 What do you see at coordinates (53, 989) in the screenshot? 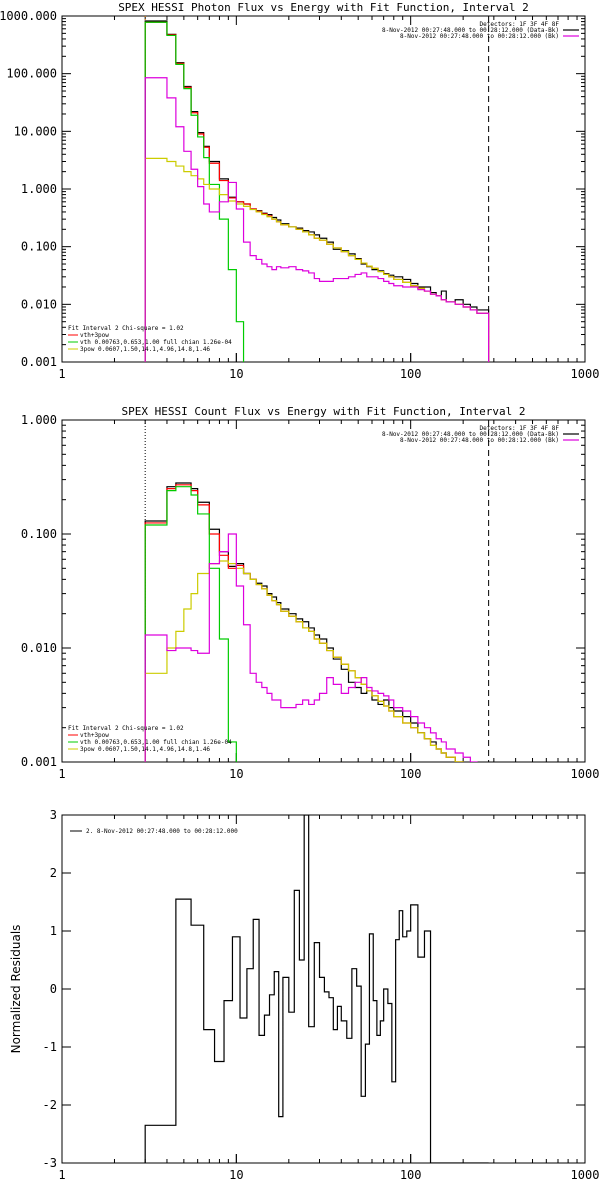
I see `y-tick-label: 0` at bounding box center [53, 989].